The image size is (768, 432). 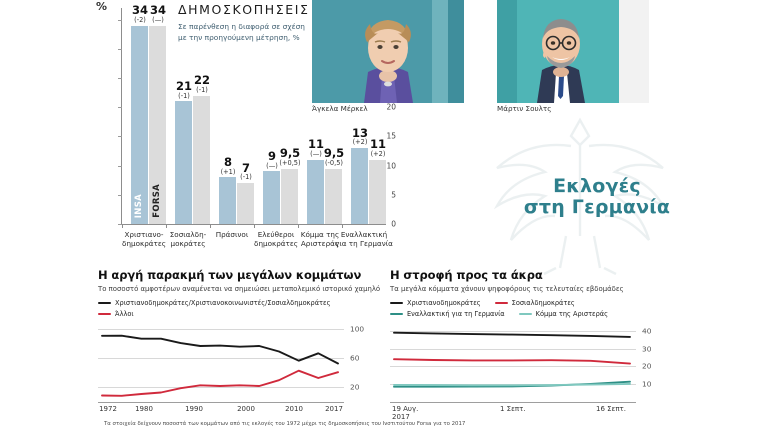 What do you see at coordinates (232, 234) in the screenshot?
I see `bar-category-label-3: Πράσινοι` at bounding box center [232, 234].